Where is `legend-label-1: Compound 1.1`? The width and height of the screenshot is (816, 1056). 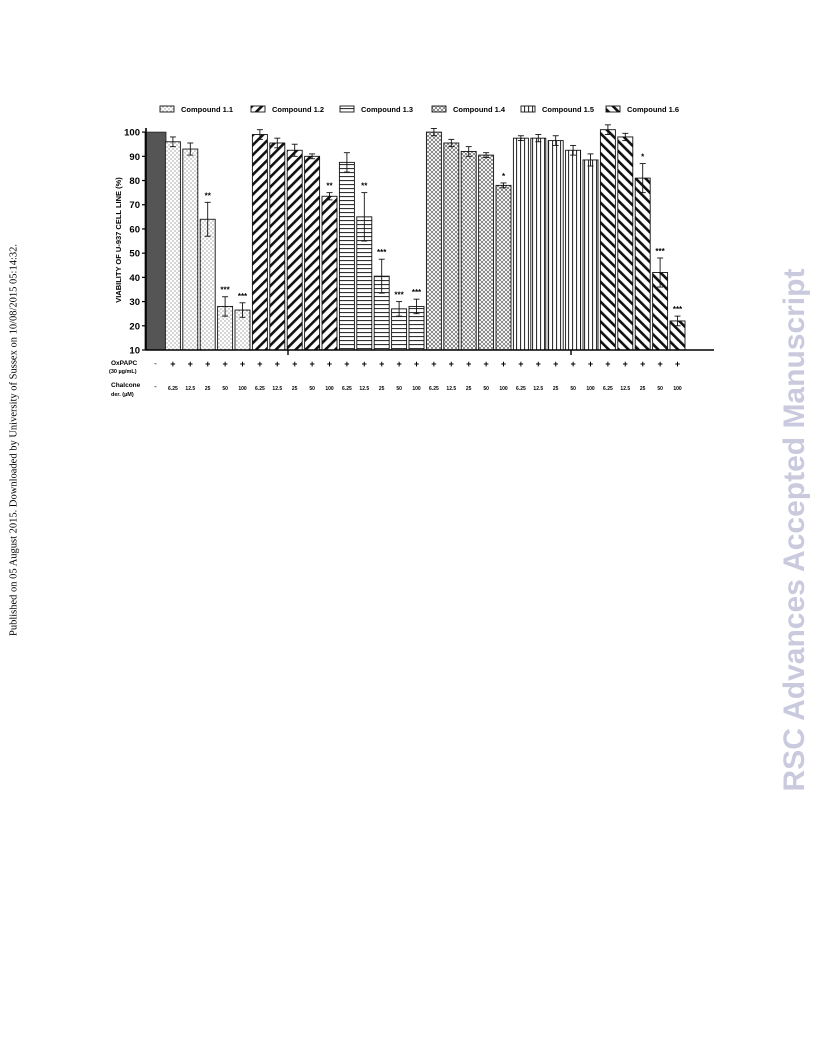 legend-label-1: Compound 1.1 is located at coordinates (207, 109).